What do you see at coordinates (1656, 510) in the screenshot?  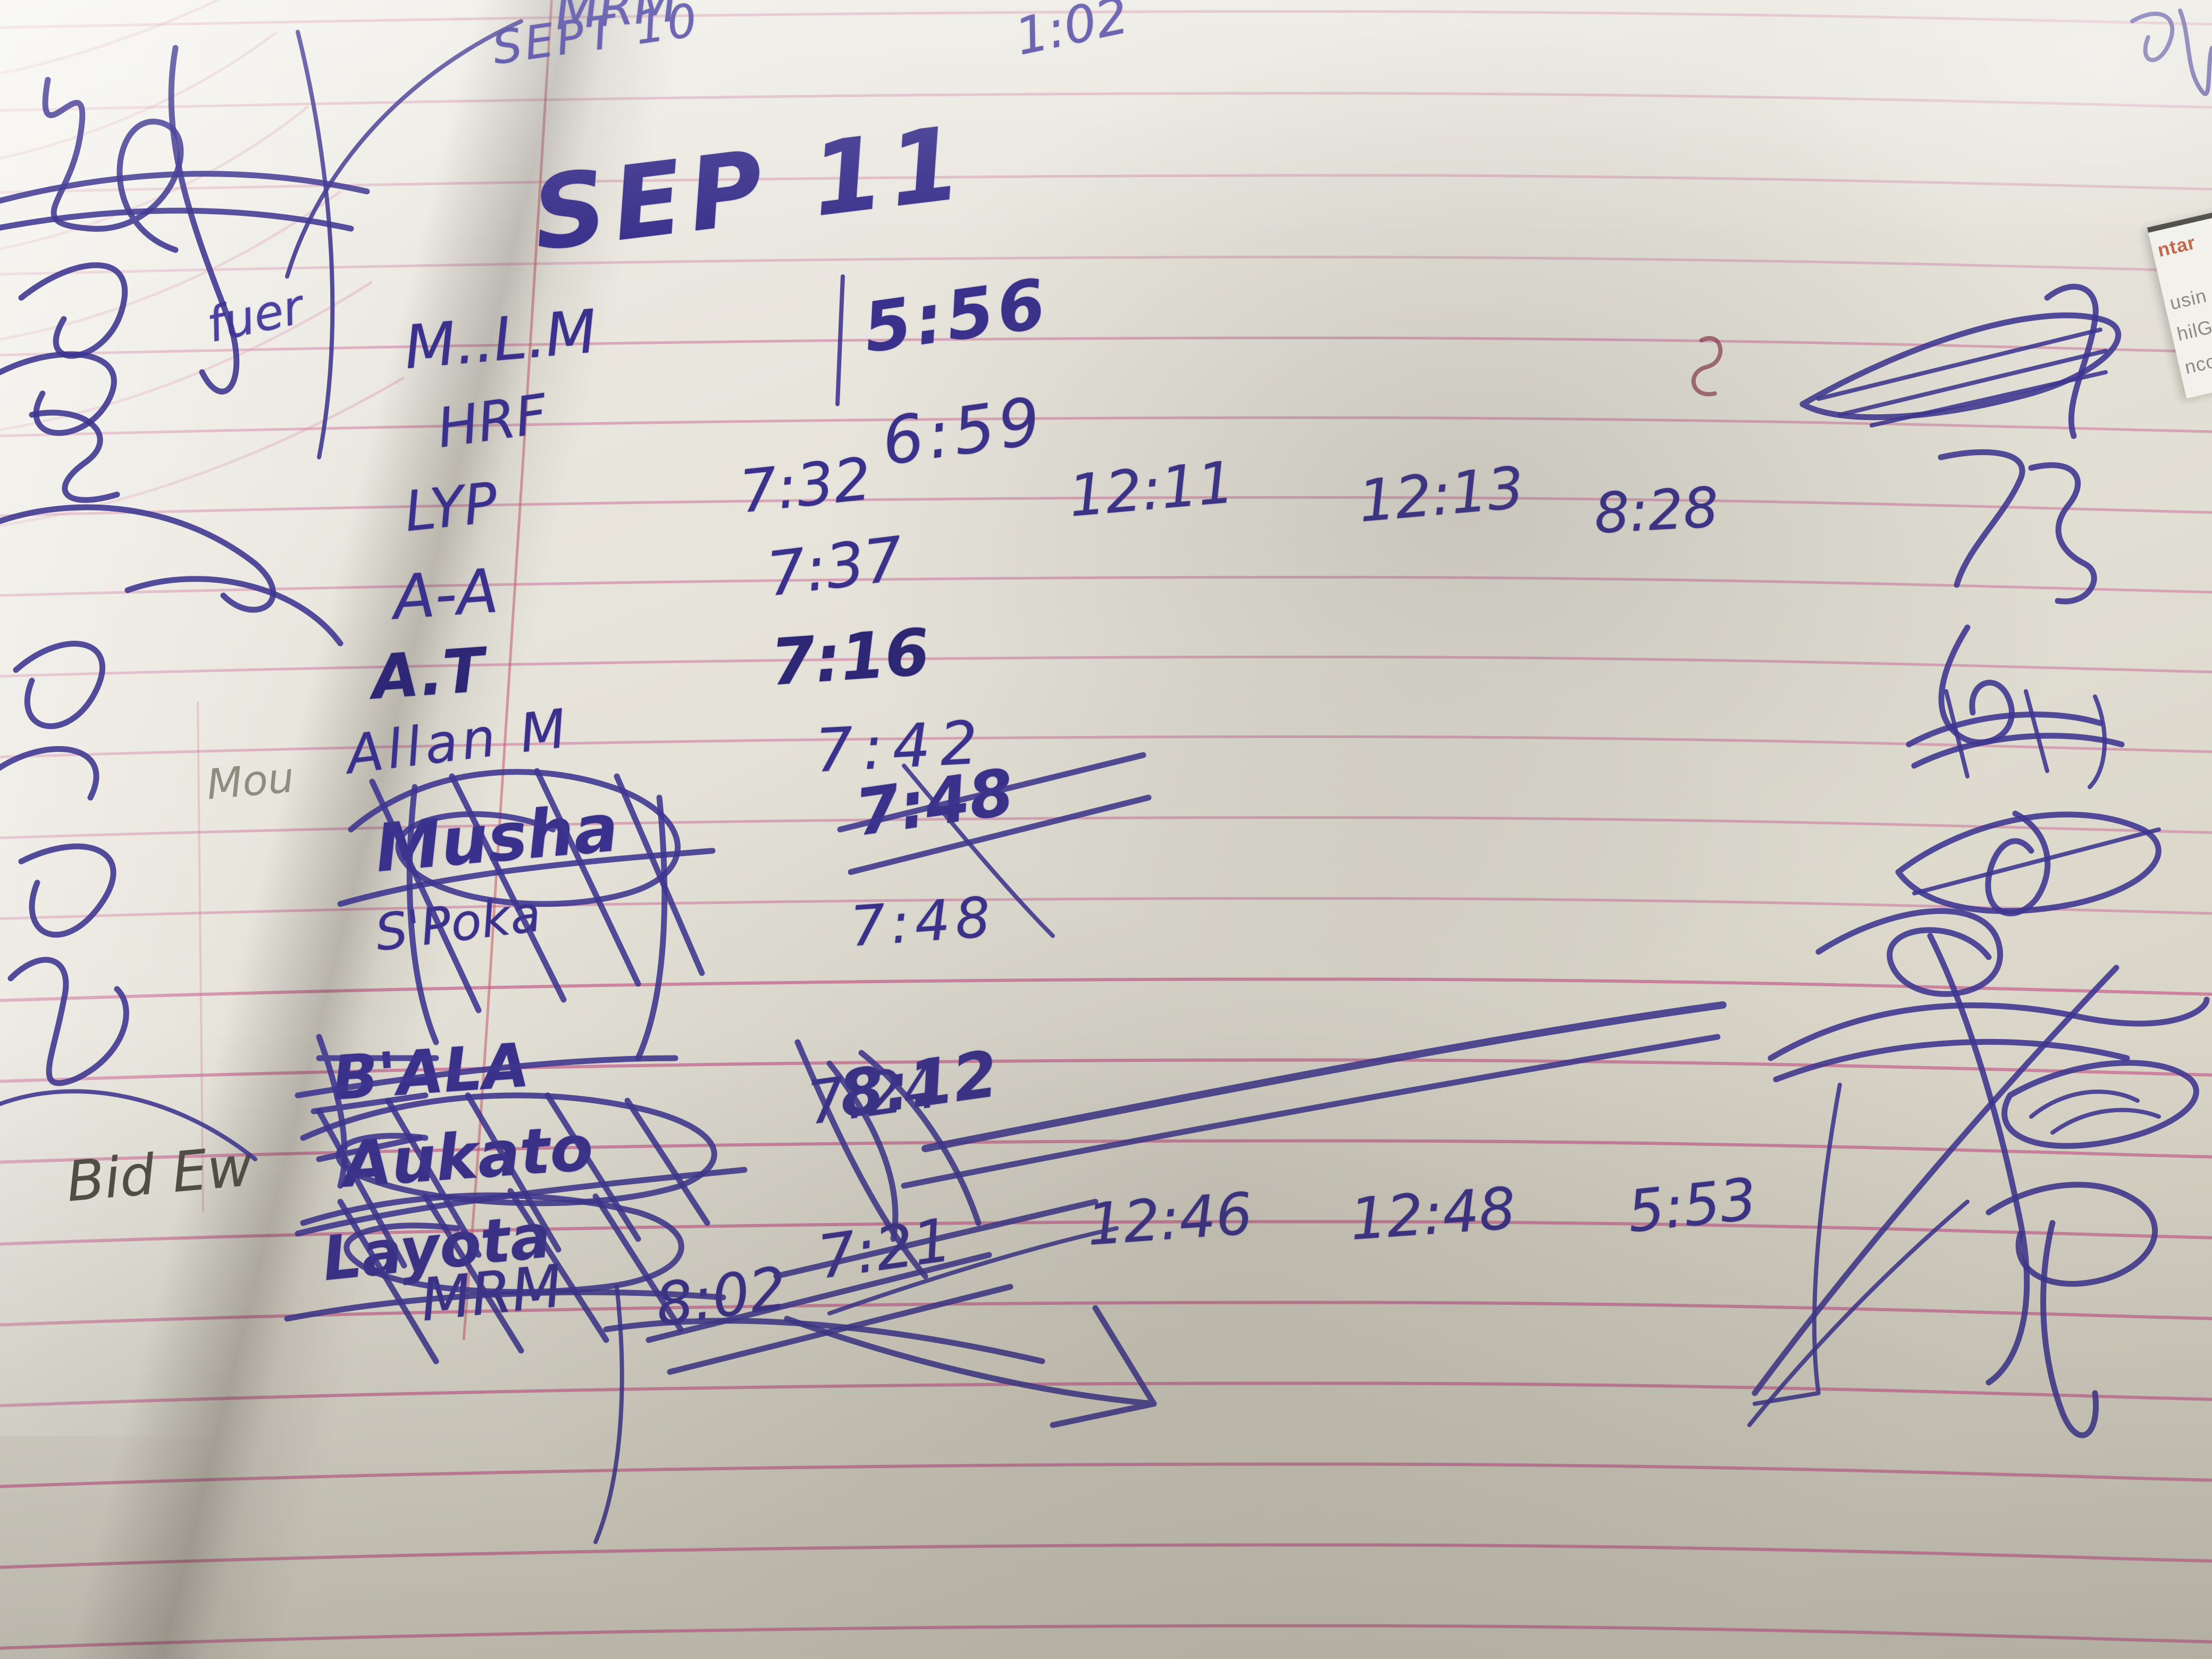 I see `entry-time: 8:28` at bounding box center [1656, 510].